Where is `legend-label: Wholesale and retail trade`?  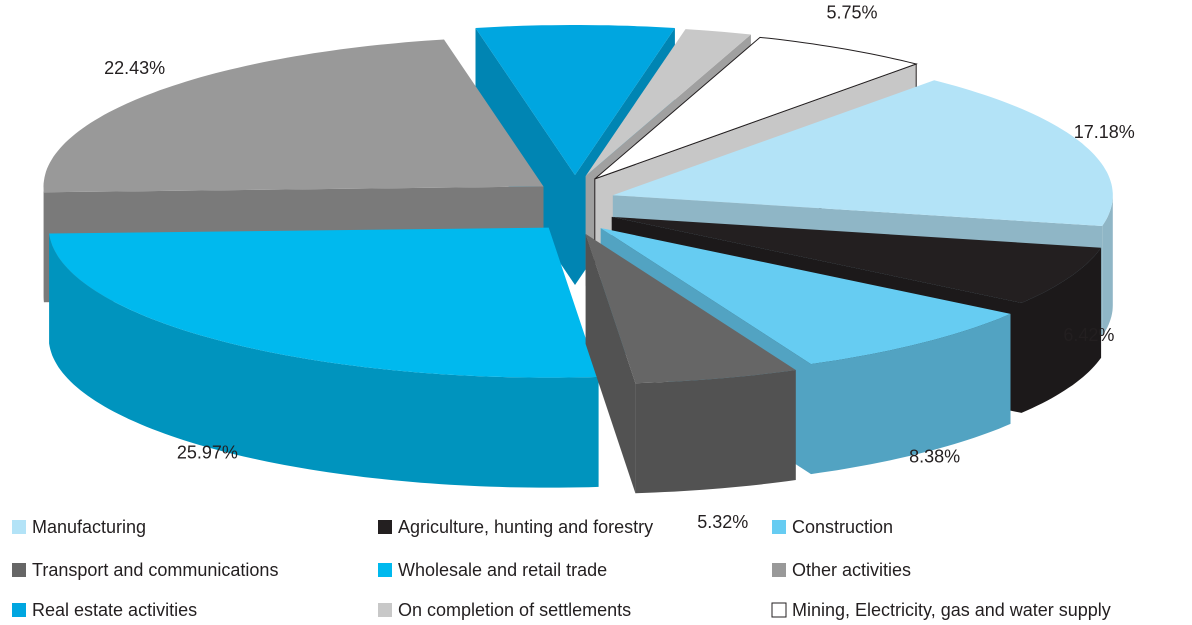 legend-label: Wholesale and retail trade is located at coordinates (502, 570).